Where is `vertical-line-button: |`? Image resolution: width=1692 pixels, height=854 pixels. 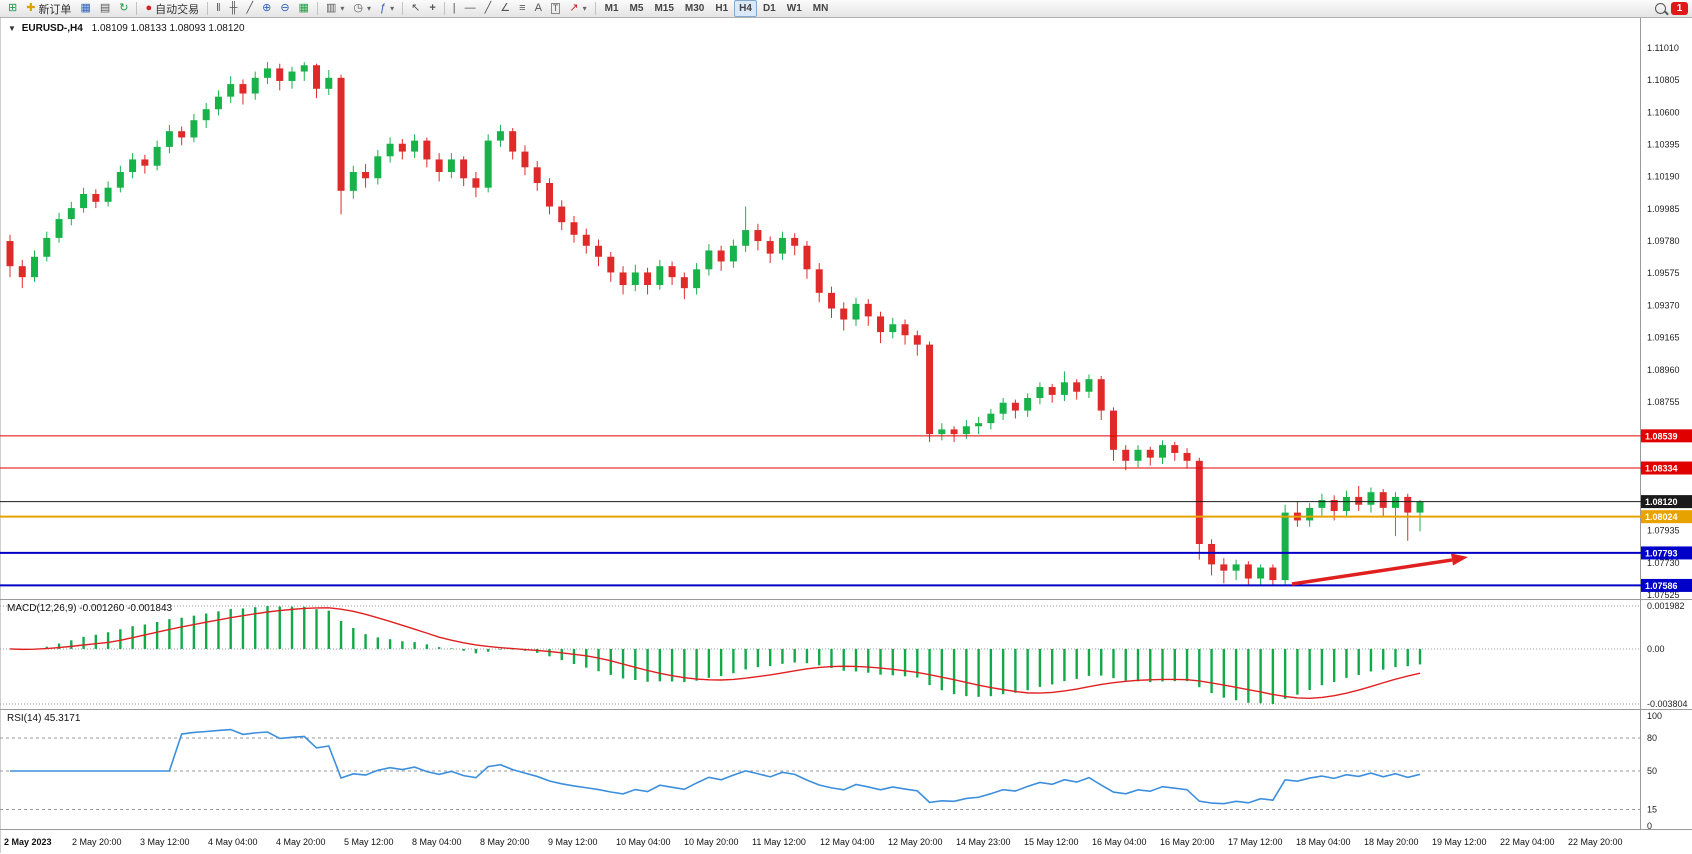 vertical-line-button: | is located at coordinates (454, 8).